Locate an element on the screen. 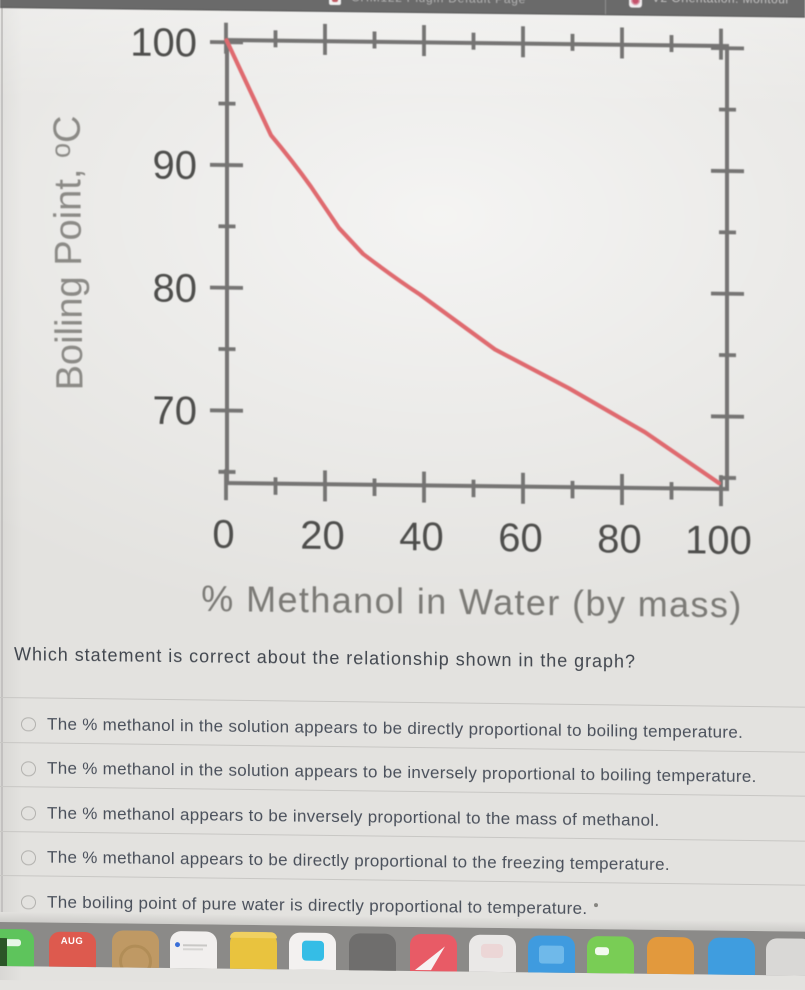 Image resolution: width=805 pixels, height=990 pixels. svg-text: 60 is located at coordinates (520, 538).